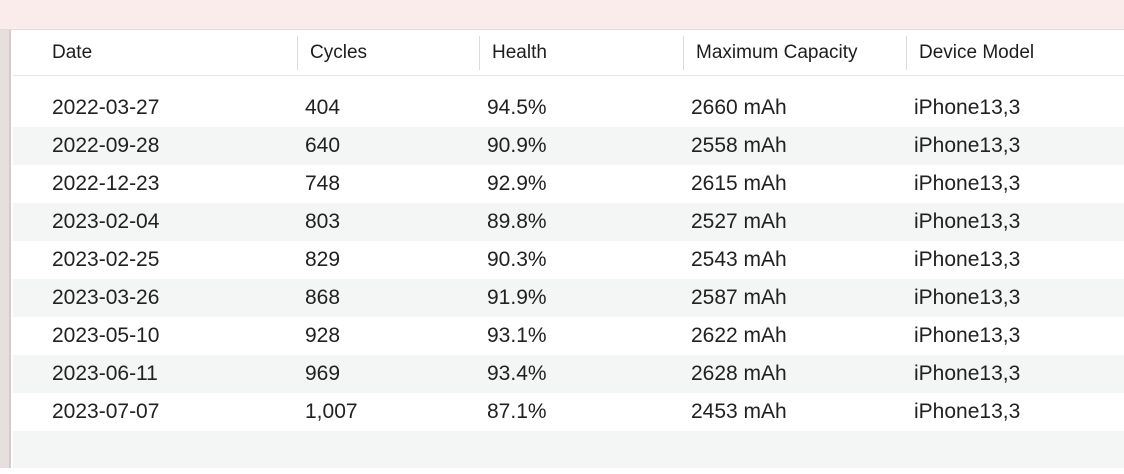 The image size is (1124, 474). What do you see at coordinates (517, 221) in the screenshot?
I see `cell-health: 89.8%` at bounding box center [517, 221].